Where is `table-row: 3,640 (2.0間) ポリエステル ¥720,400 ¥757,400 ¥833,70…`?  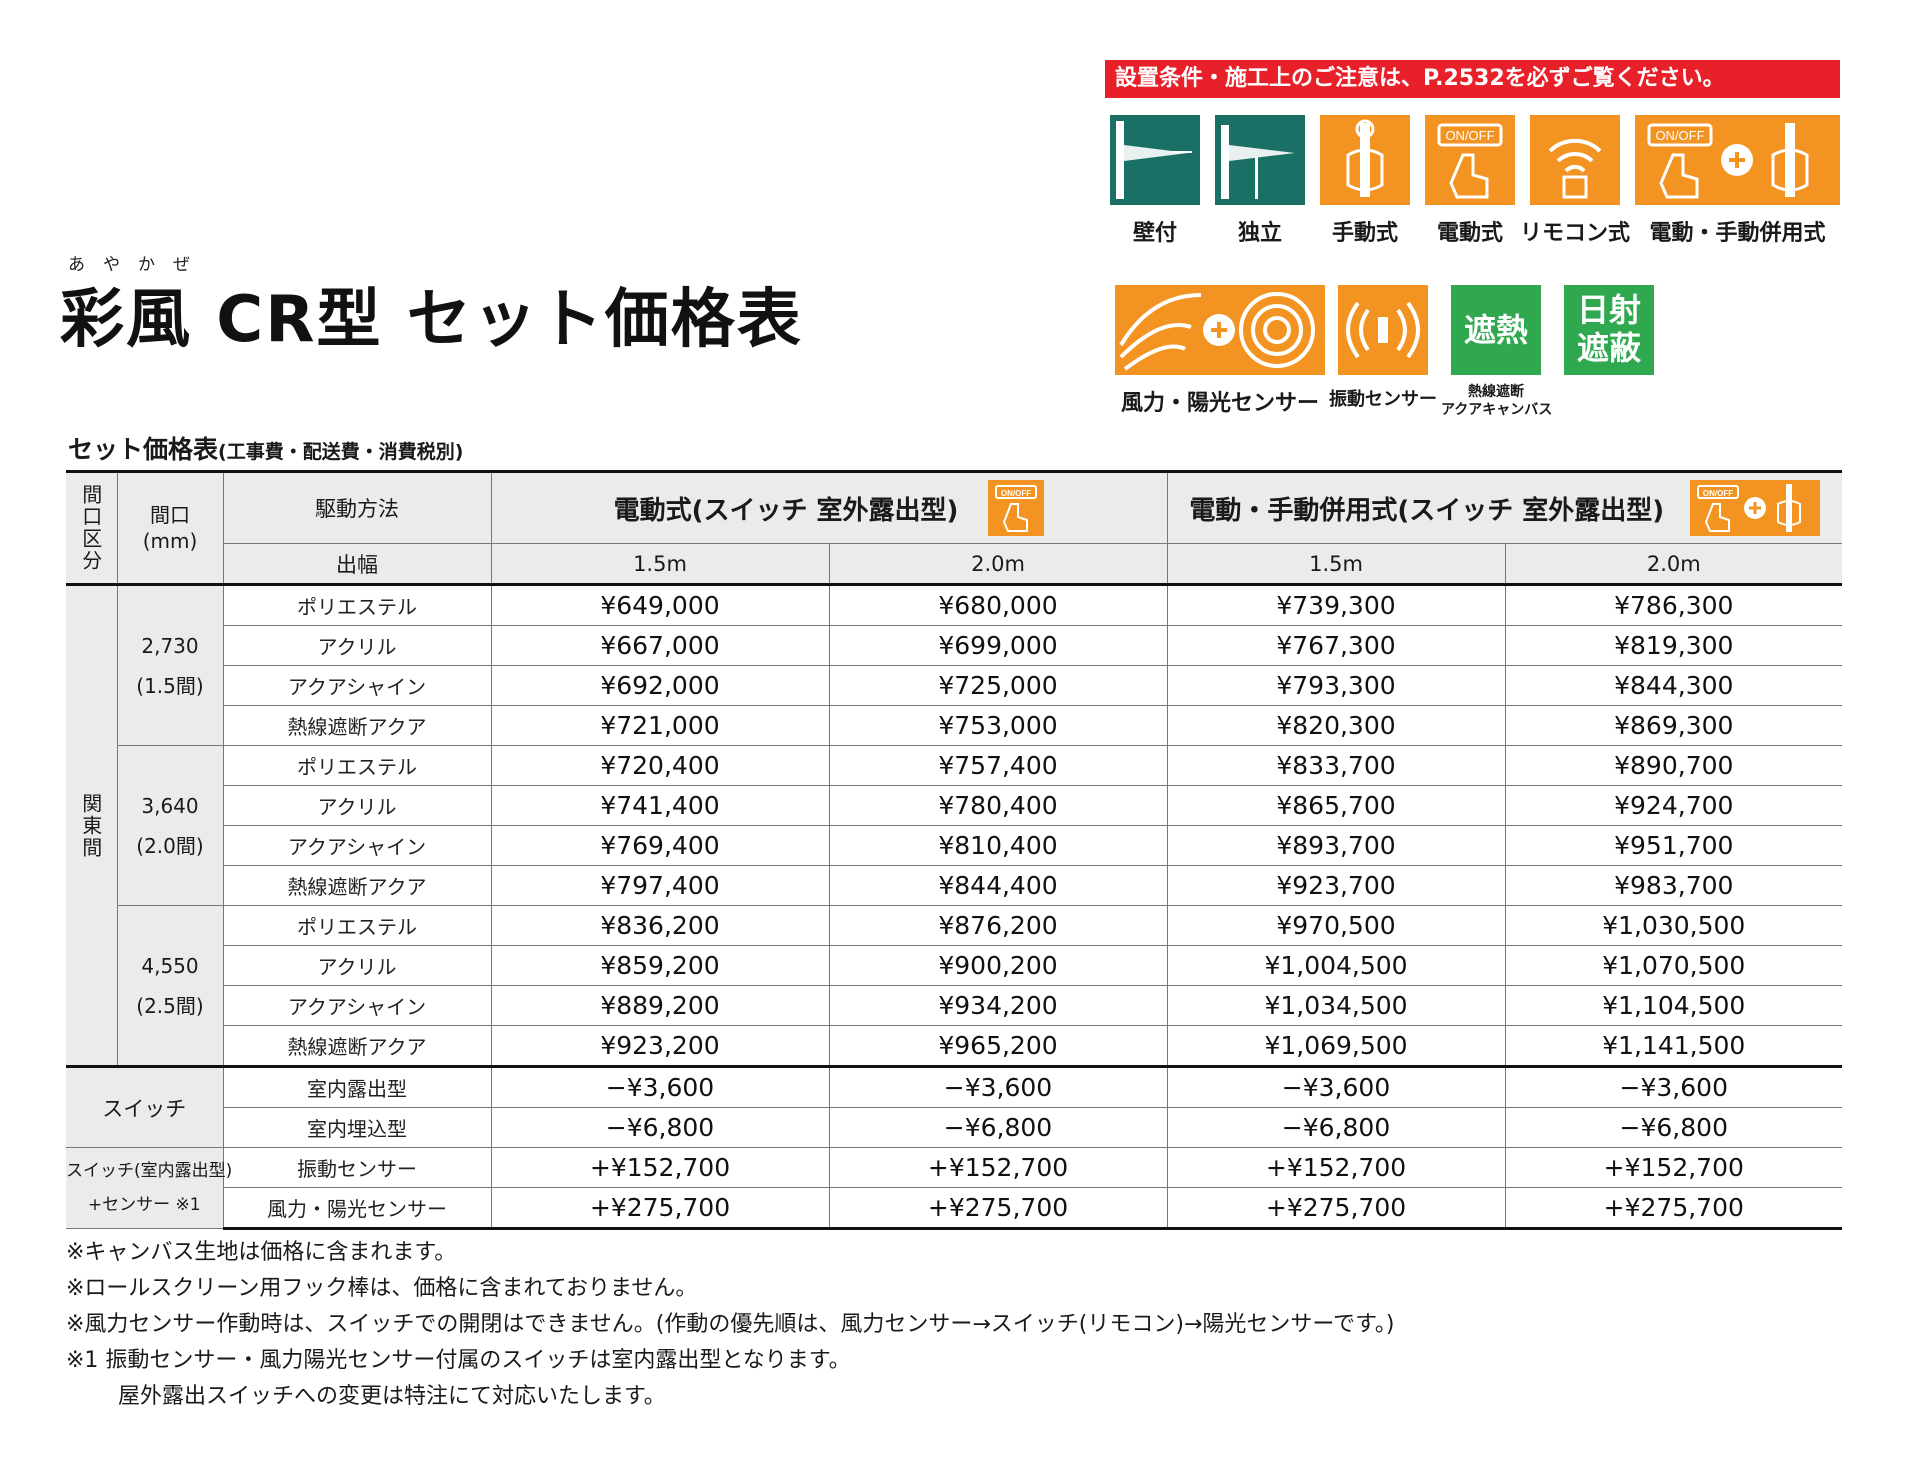 table-row: 3,640 (2.0間) ポリエステル ¥720,400 ¥757,400 ¥833,70… is located at coordinates (954, 825).